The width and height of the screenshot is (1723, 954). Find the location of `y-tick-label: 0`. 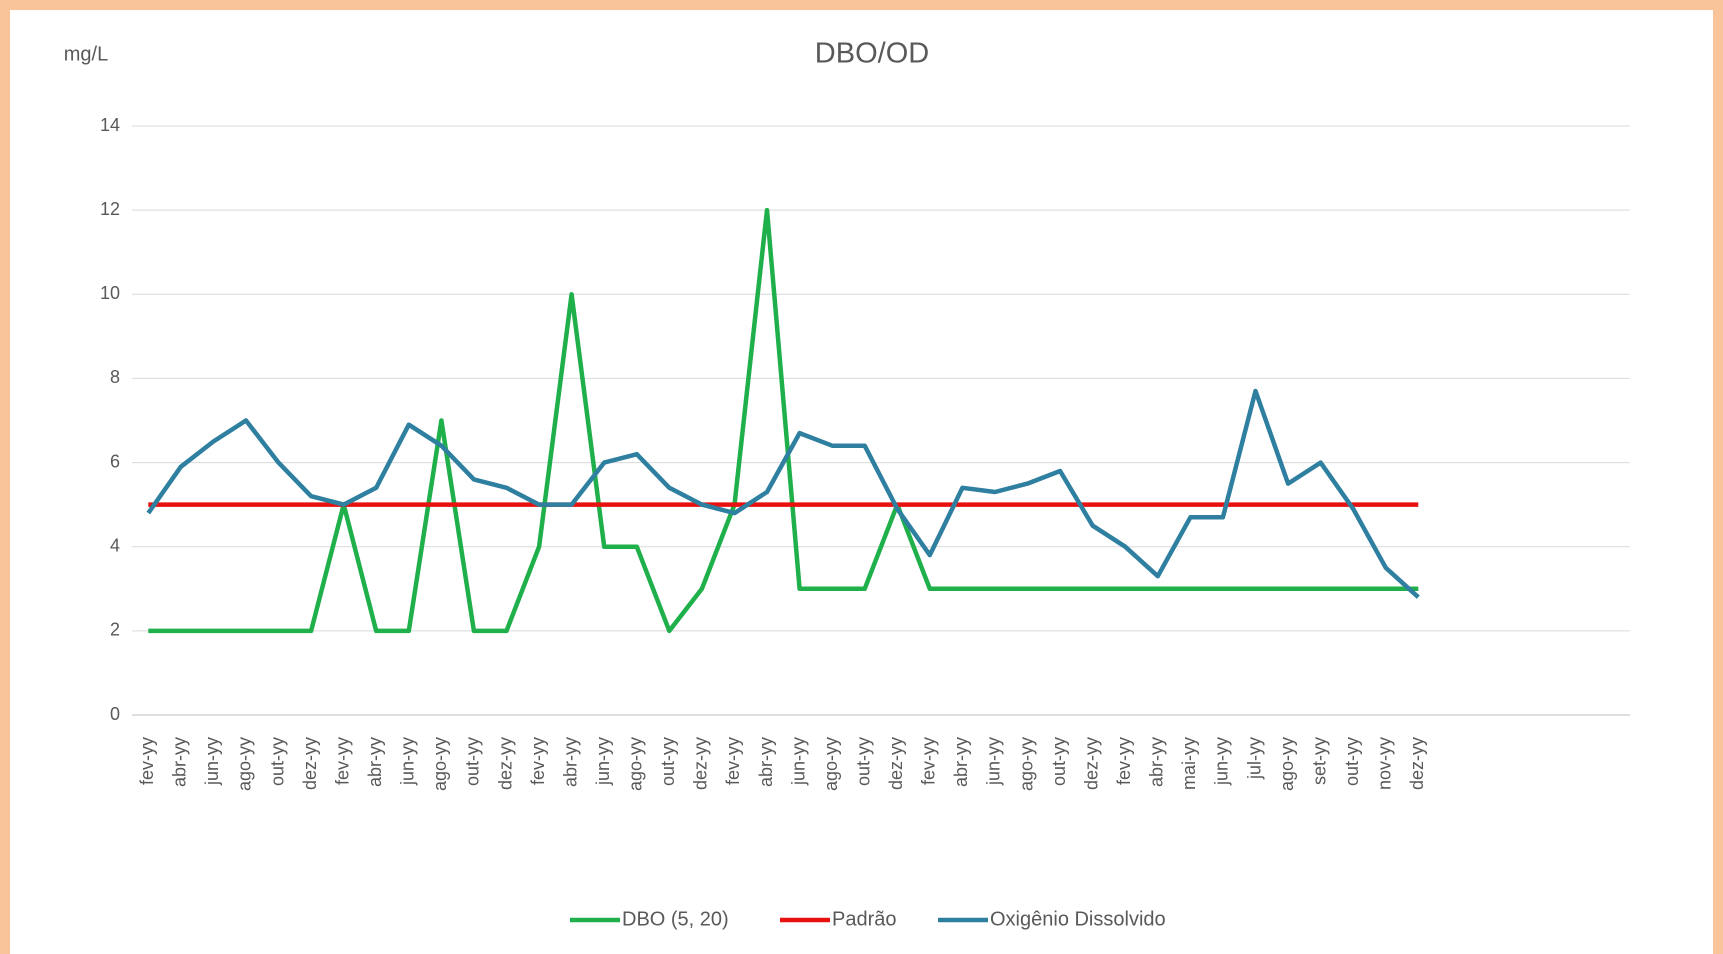

y-tick-label: 0 is located at coordinates (115, 714).